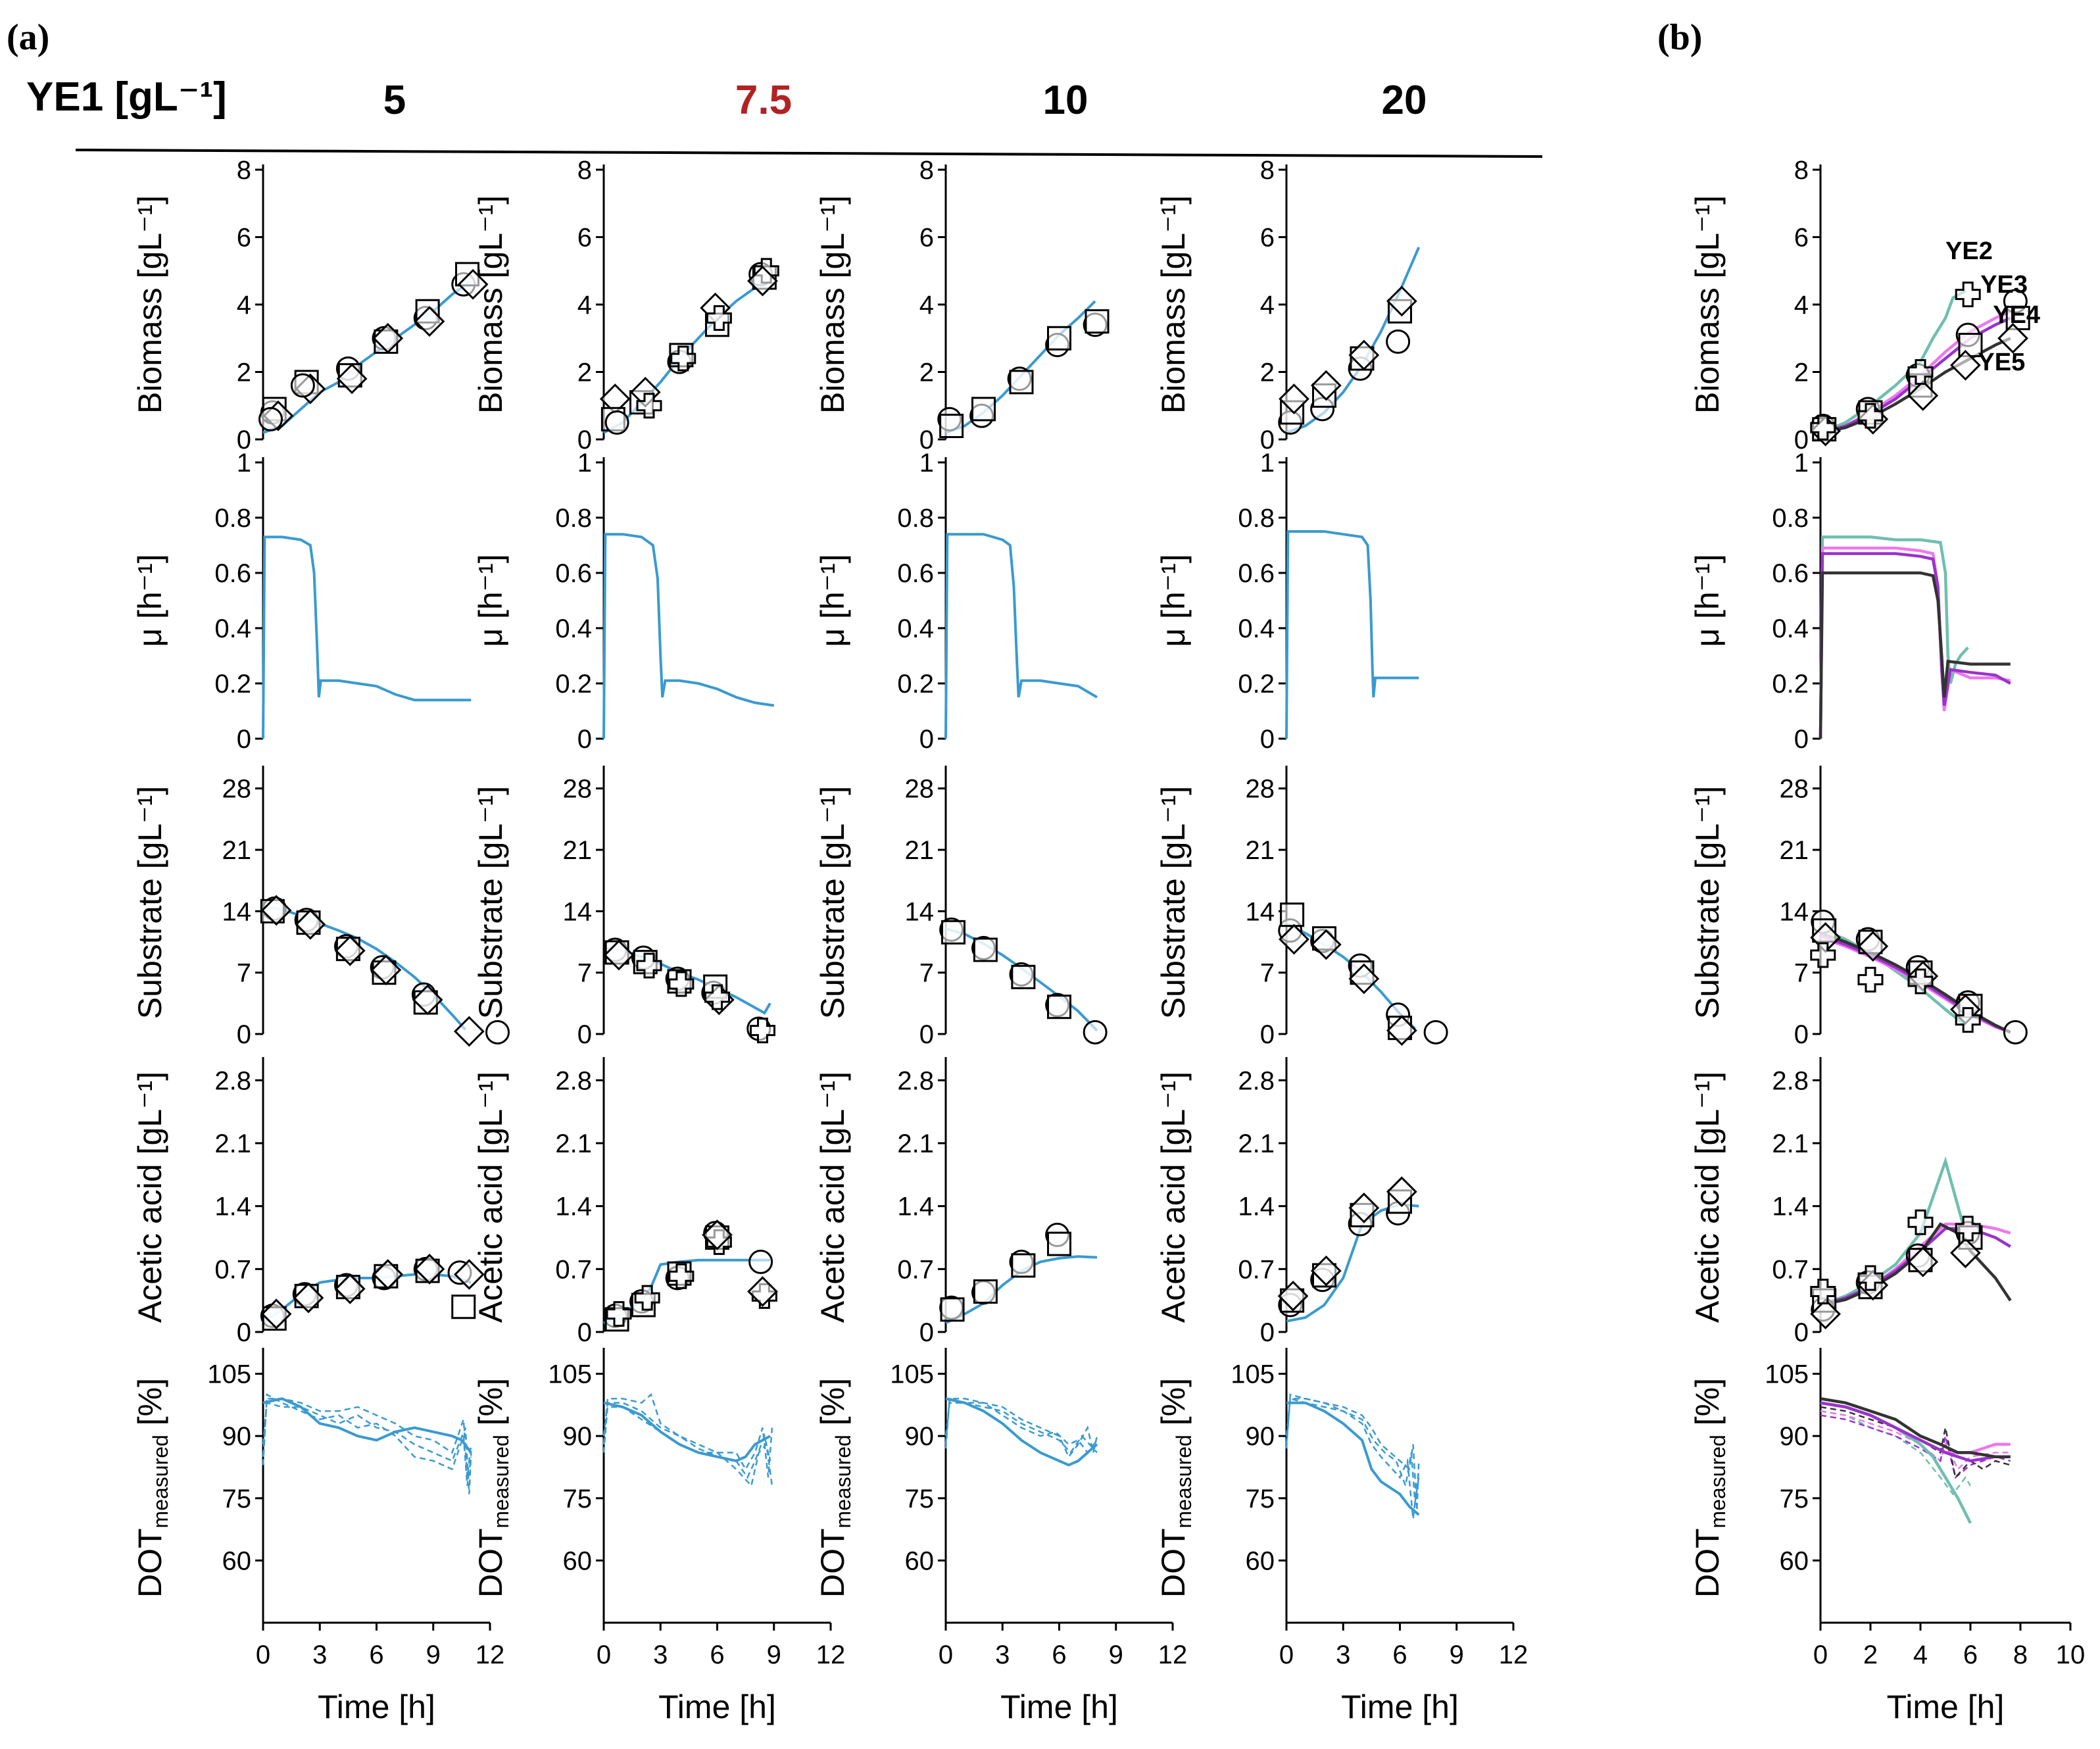 The height and width of the screenshot is (1749, 2100). What do you see at coordinates (1915, 655) in the screenshot?
I see `series-line-YE5` at bounding box center [1915, 655].